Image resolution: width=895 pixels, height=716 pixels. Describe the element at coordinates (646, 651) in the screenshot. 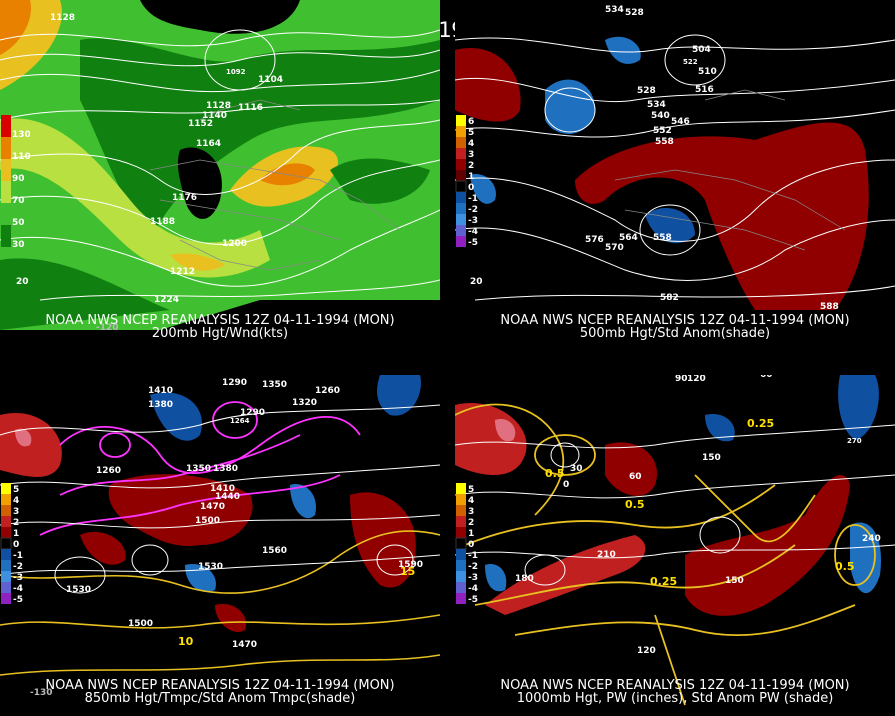

I see `label-120-s: 120` at that location.